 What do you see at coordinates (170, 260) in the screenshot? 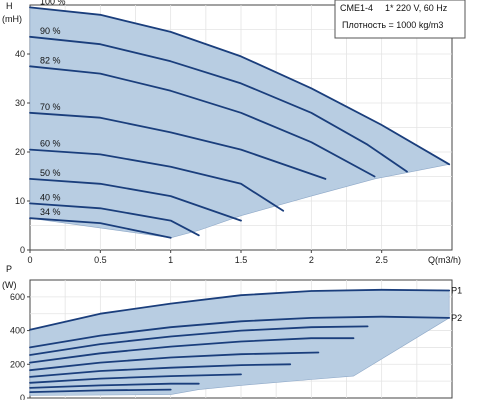
I see `flow-xtick-label: 1` at bounding box center [170, 260].